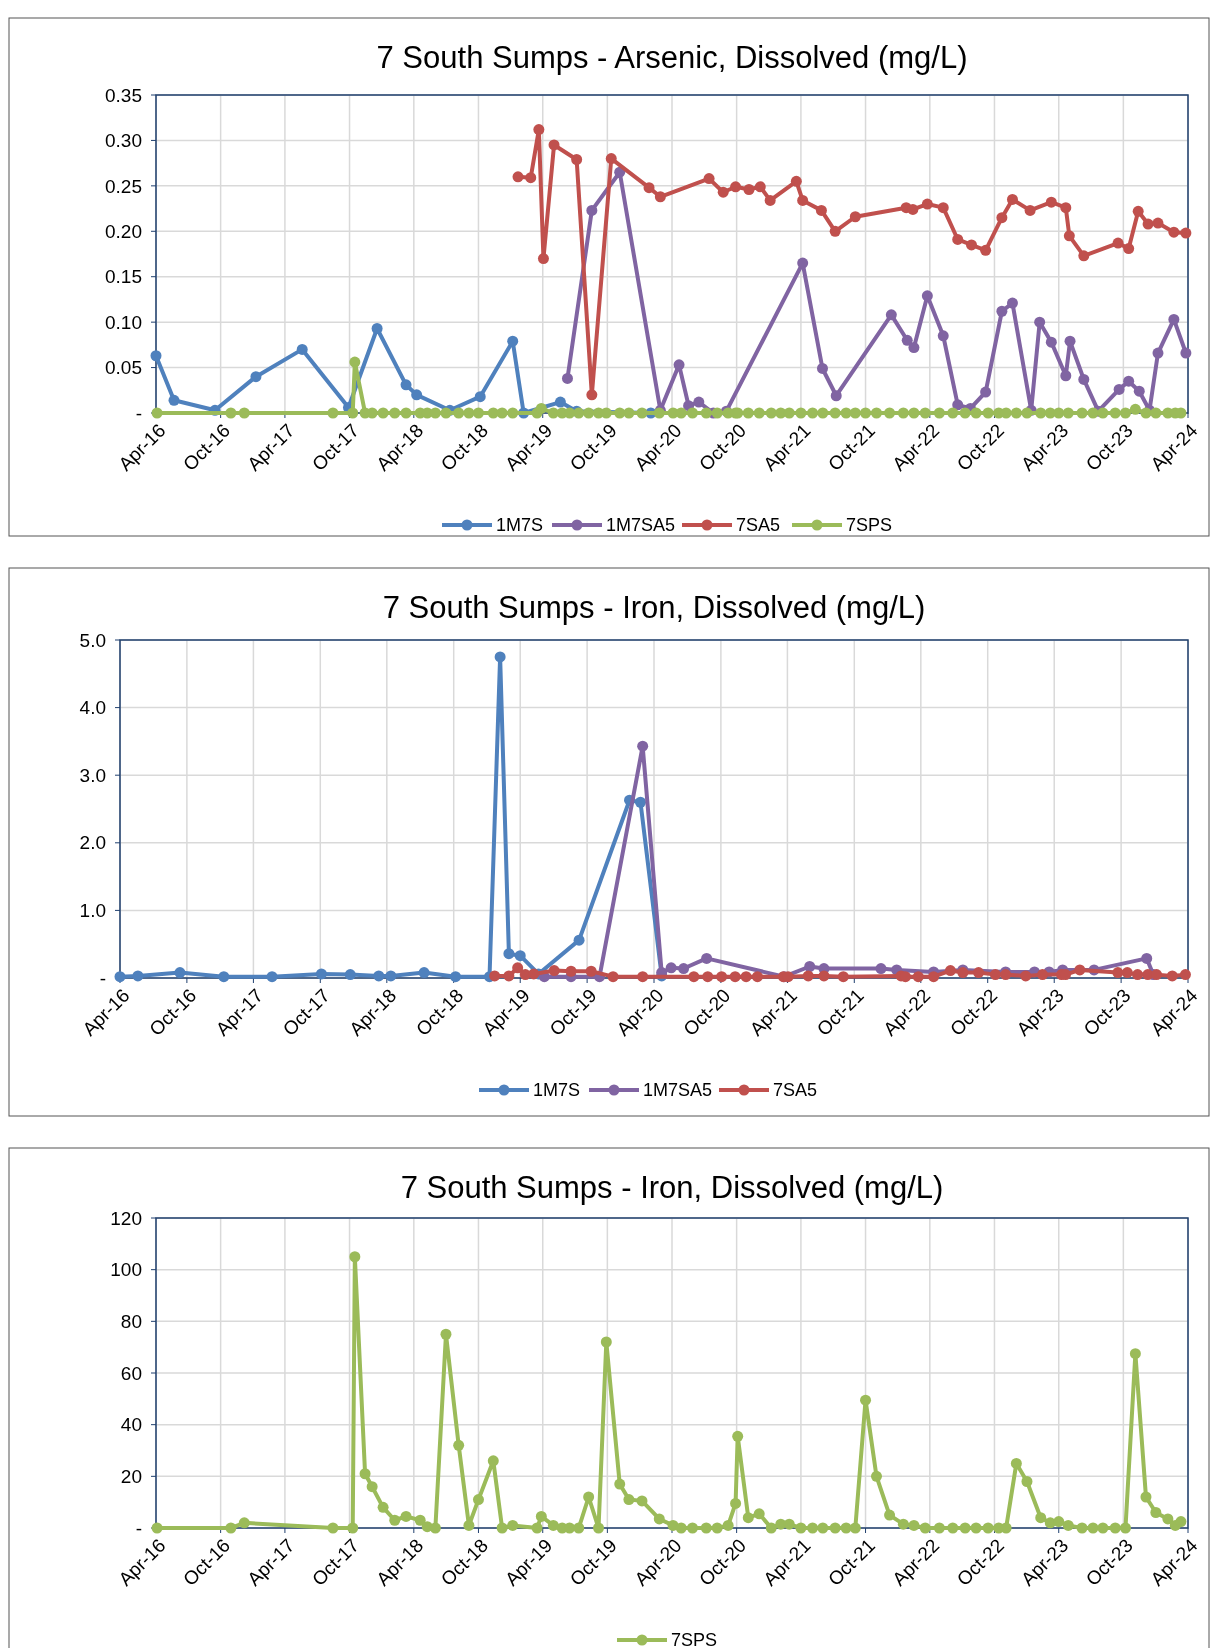 The height and width of the screenshot is (1652, 1219). I want to click on y-tick-label: 0.20, so click(123, 231).